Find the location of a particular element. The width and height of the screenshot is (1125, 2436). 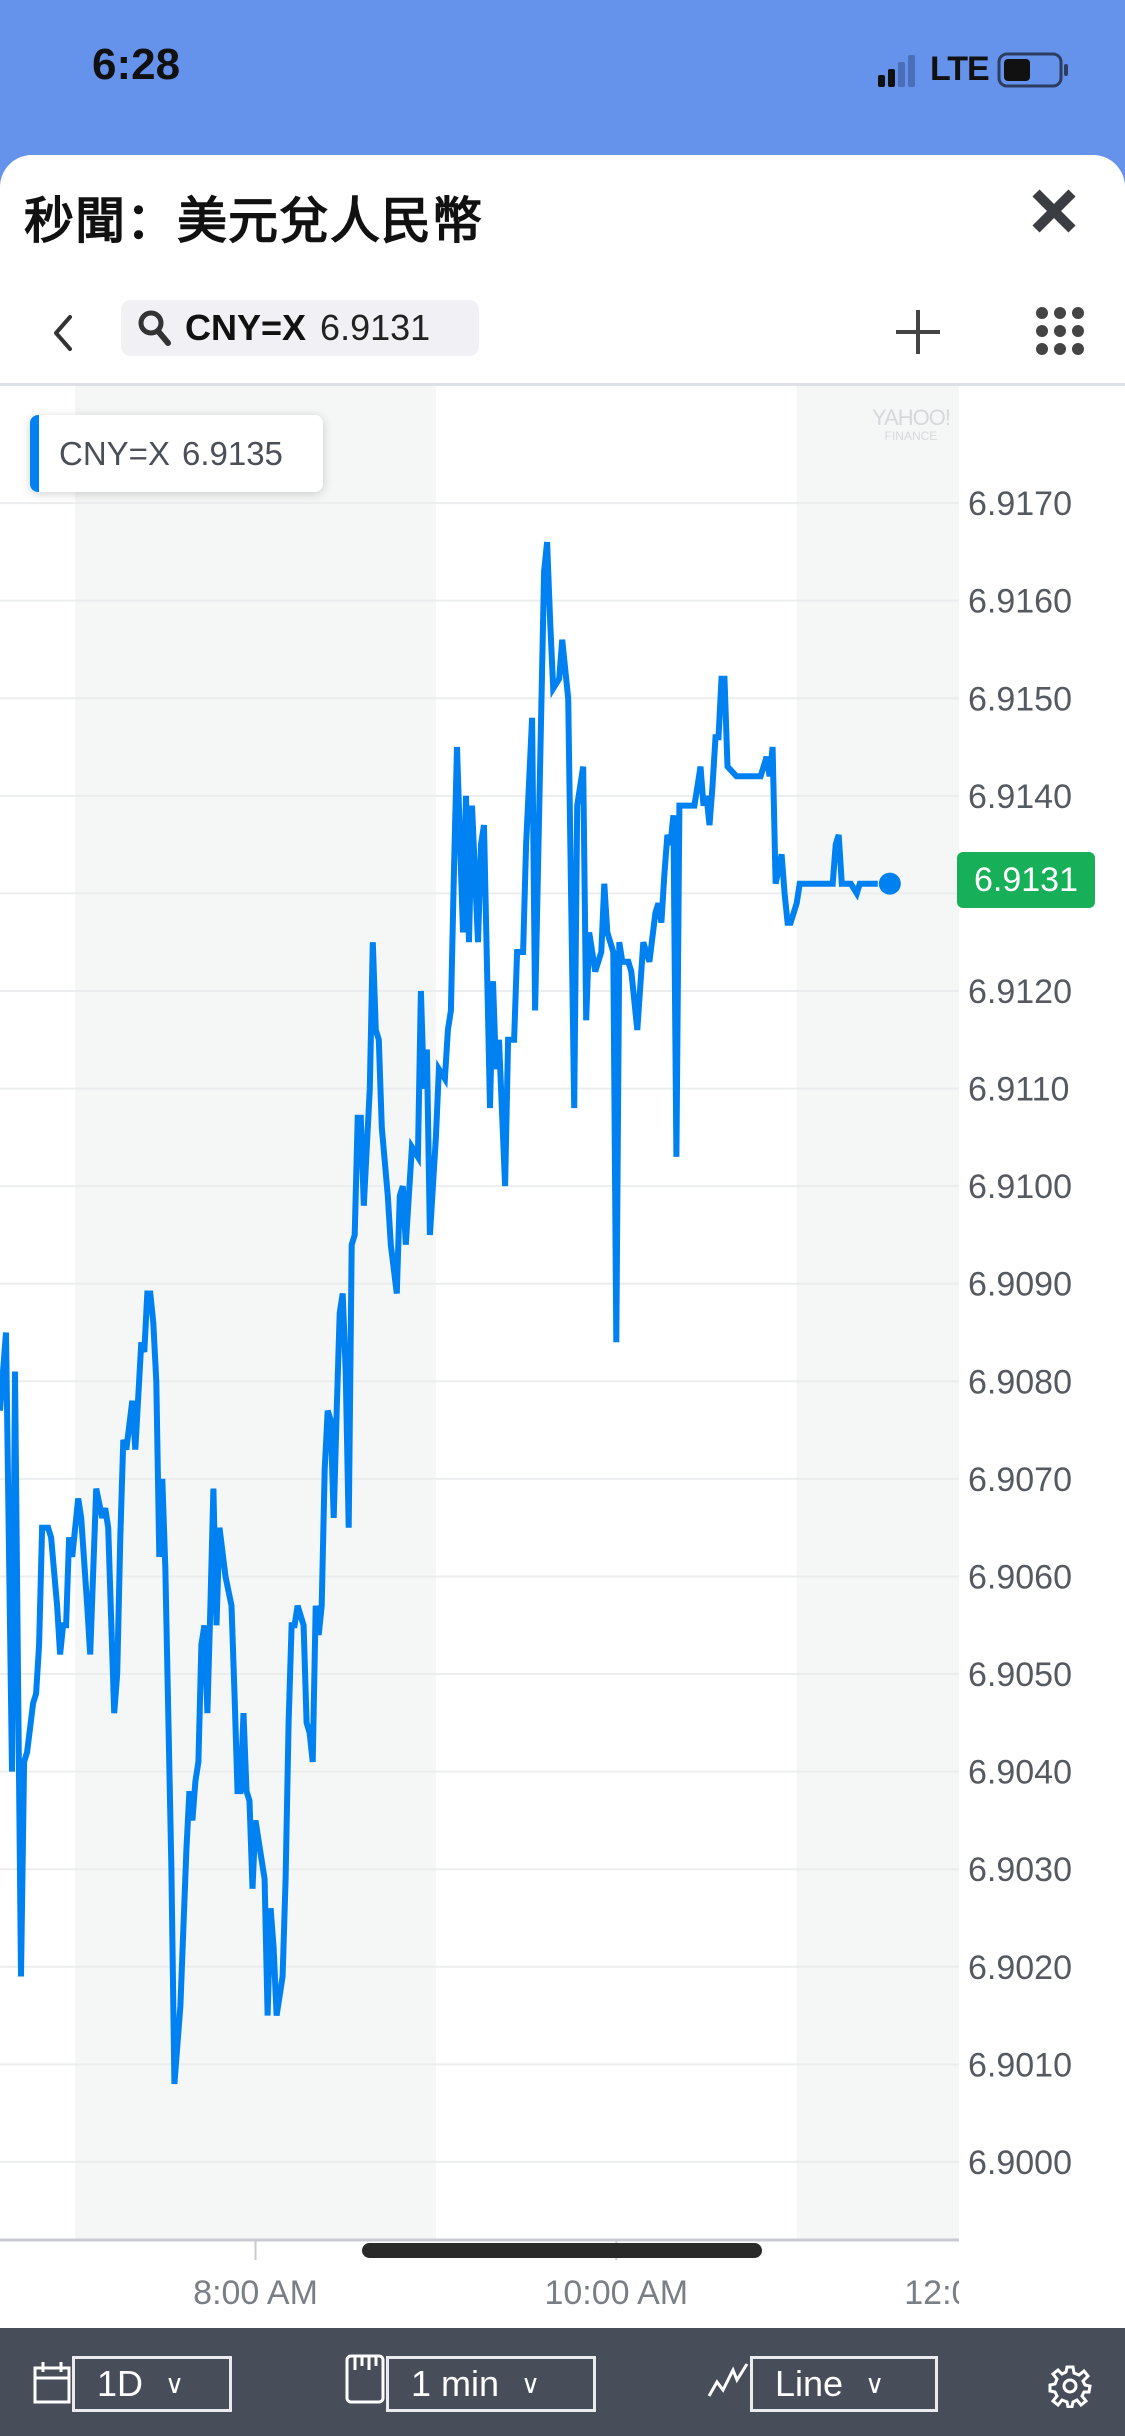

y-tick-label: 6.9120 is located at coordinates (1020, 992).